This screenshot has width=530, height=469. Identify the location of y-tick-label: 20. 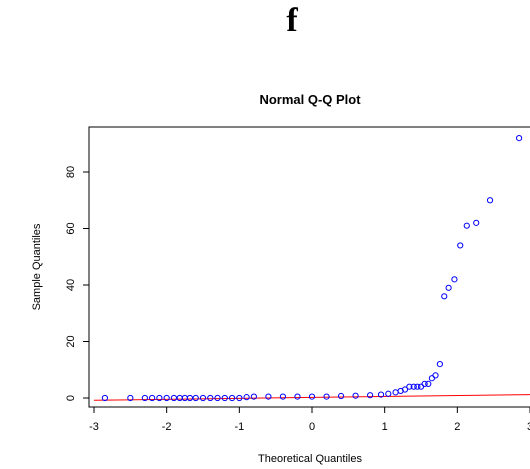
(71, 341).